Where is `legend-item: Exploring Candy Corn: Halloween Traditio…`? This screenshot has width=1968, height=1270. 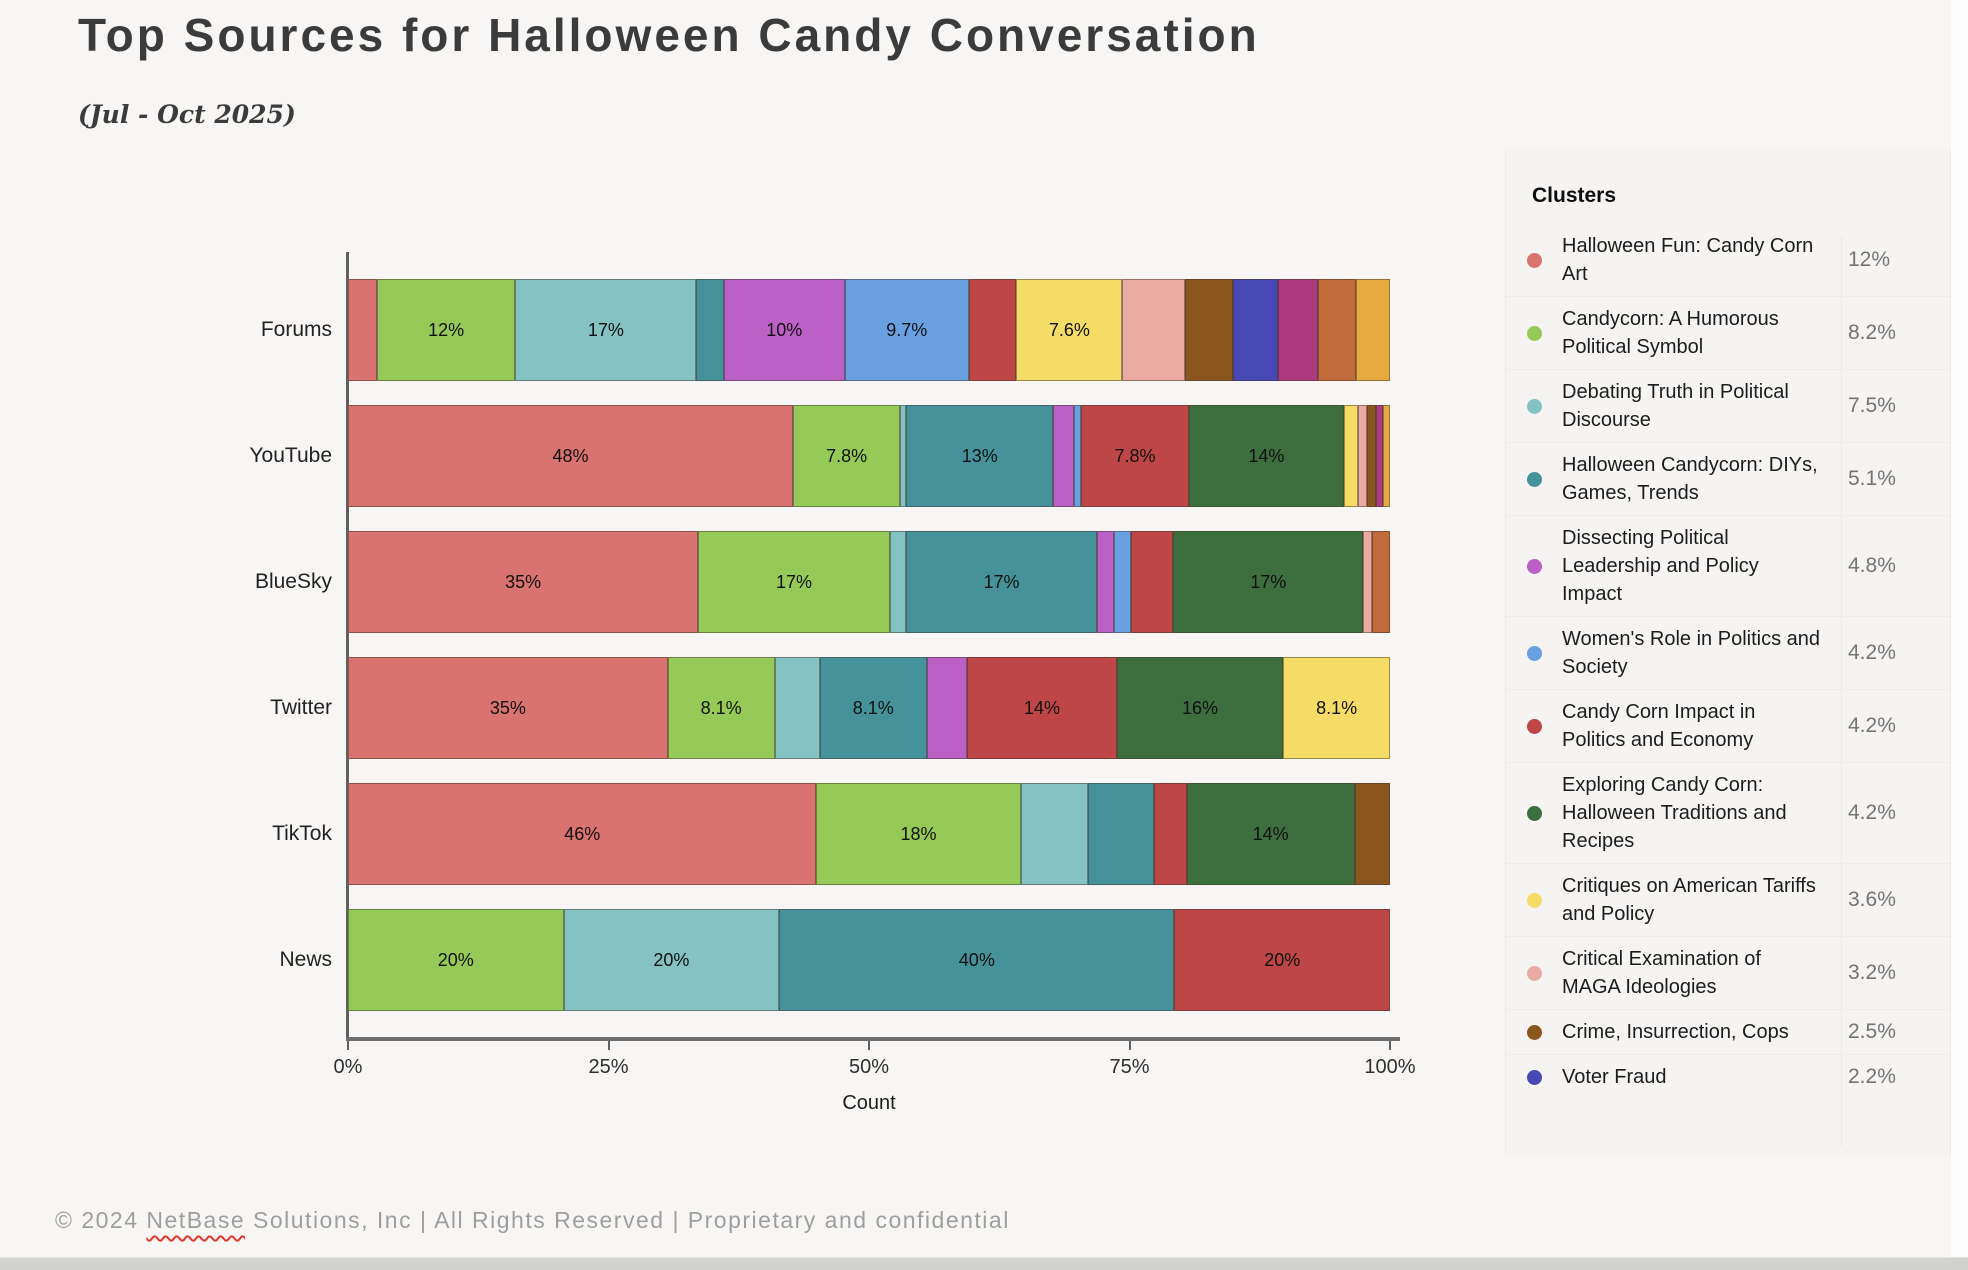
legend-item: Exploring Candy Corn: Halloween Traditio… is located at coordinates (1728, 812).